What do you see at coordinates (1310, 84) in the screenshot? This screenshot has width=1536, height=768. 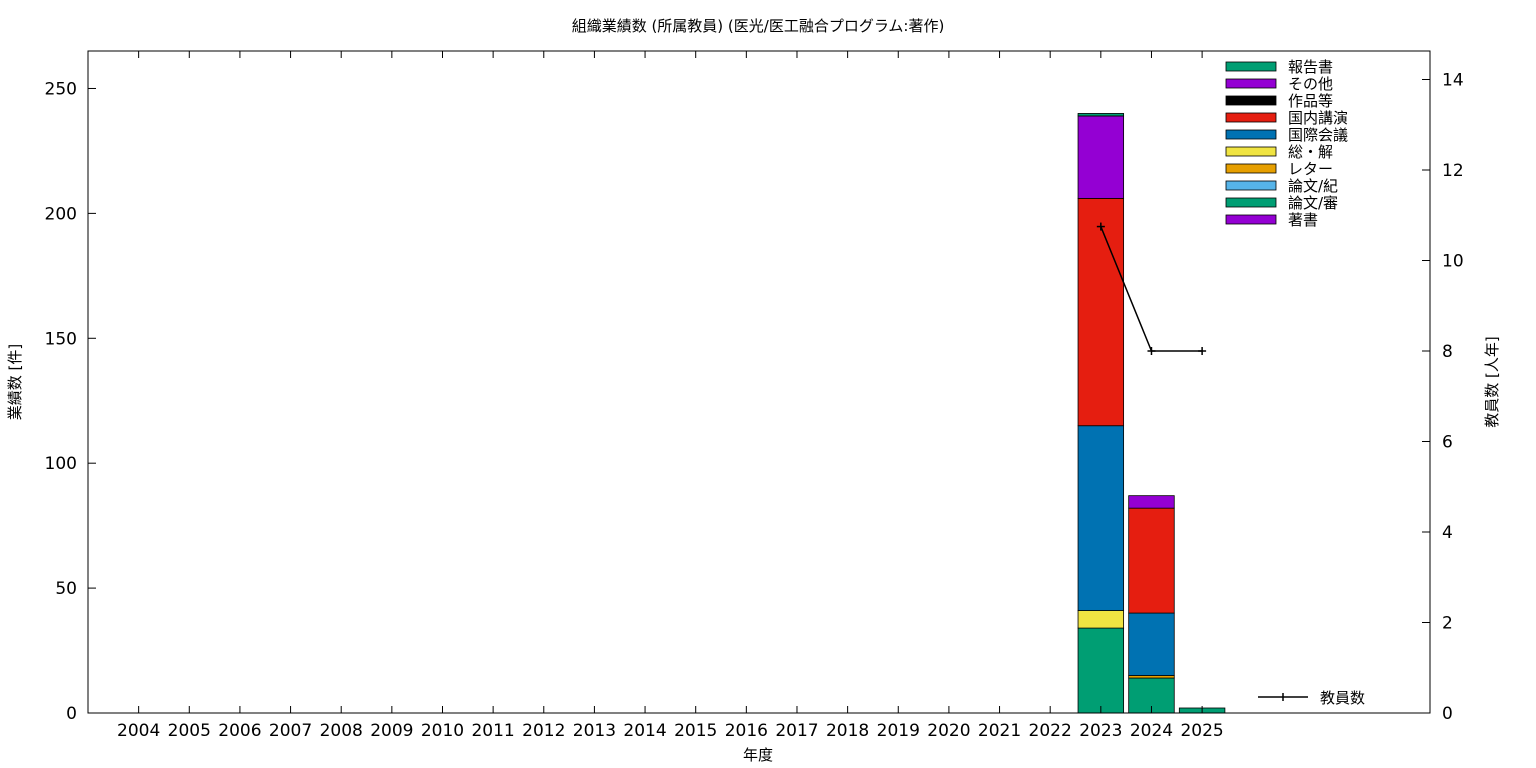 I see `legend-label-1: その他` at bounding box center [1310, 84].